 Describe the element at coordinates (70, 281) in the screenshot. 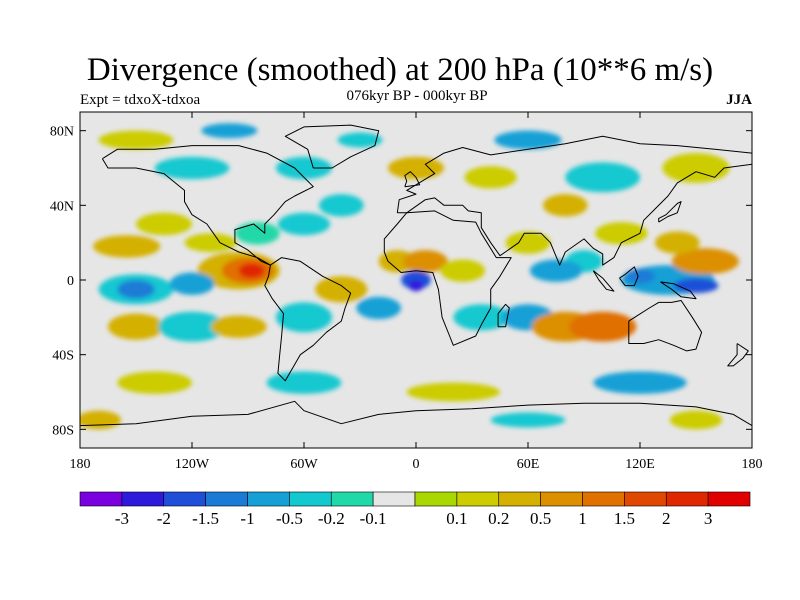

I see `lat-tick-label: 0` at that location.